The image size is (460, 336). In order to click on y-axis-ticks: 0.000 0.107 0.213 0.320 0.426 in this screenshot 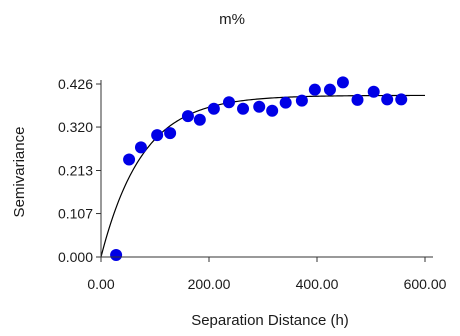, I will do `click(79, 170)`.